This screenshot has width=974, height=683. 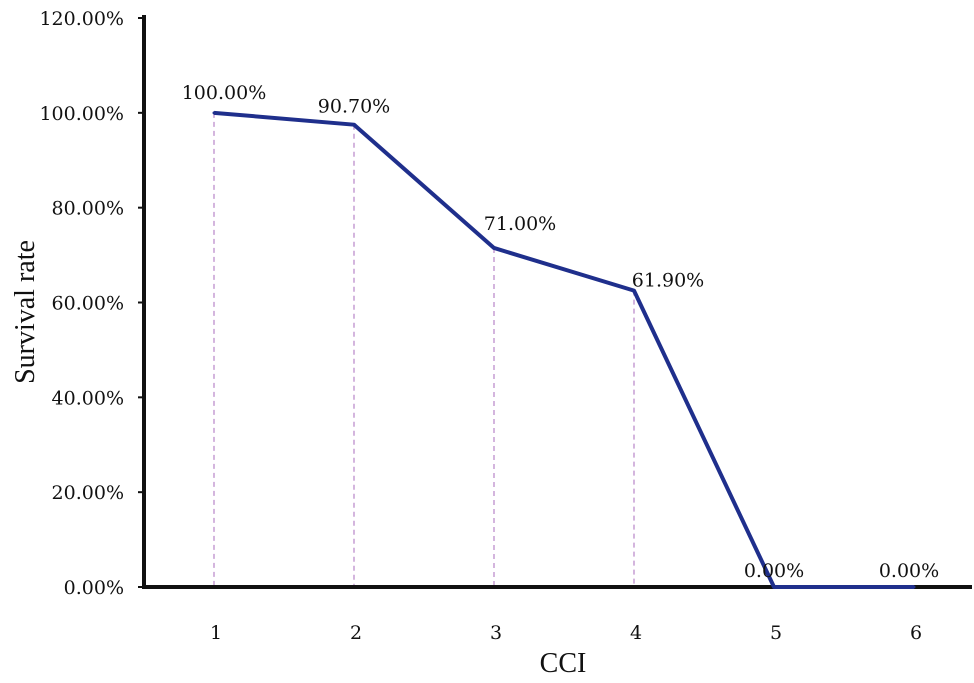 I want to click on x-tick-label: 2, so click(x=356, y=633).